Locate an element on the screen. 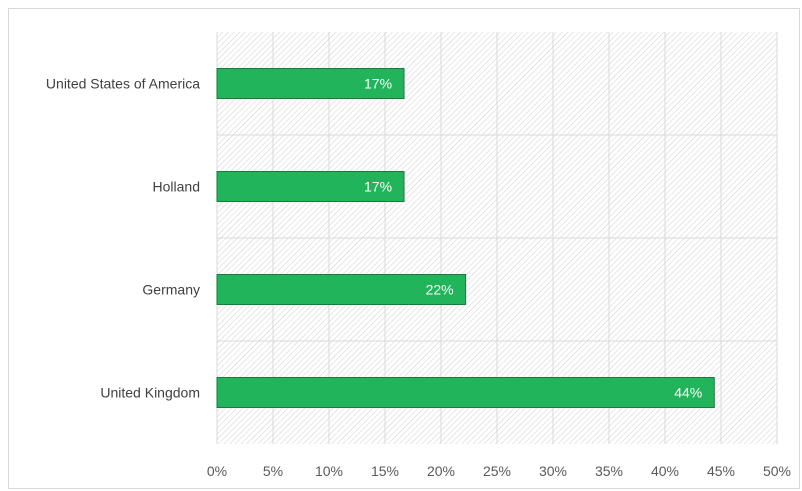  x-tick-label: 45% is located at coordinates (721, 471).